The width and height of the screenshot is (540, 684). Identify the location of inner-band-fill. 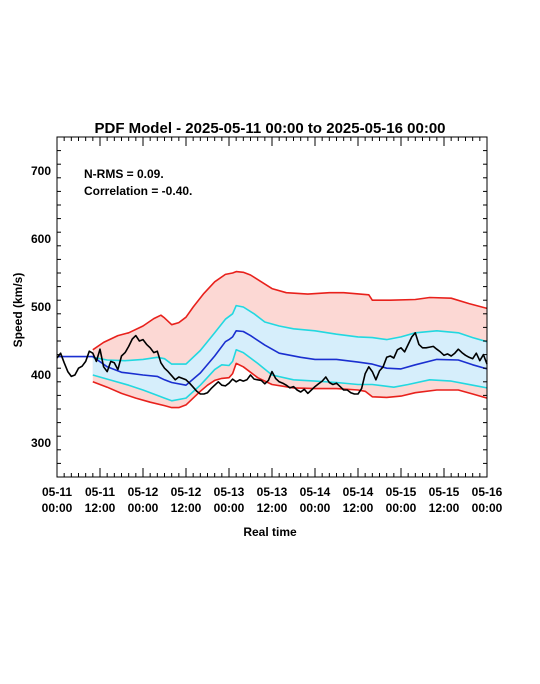
(290, 353).